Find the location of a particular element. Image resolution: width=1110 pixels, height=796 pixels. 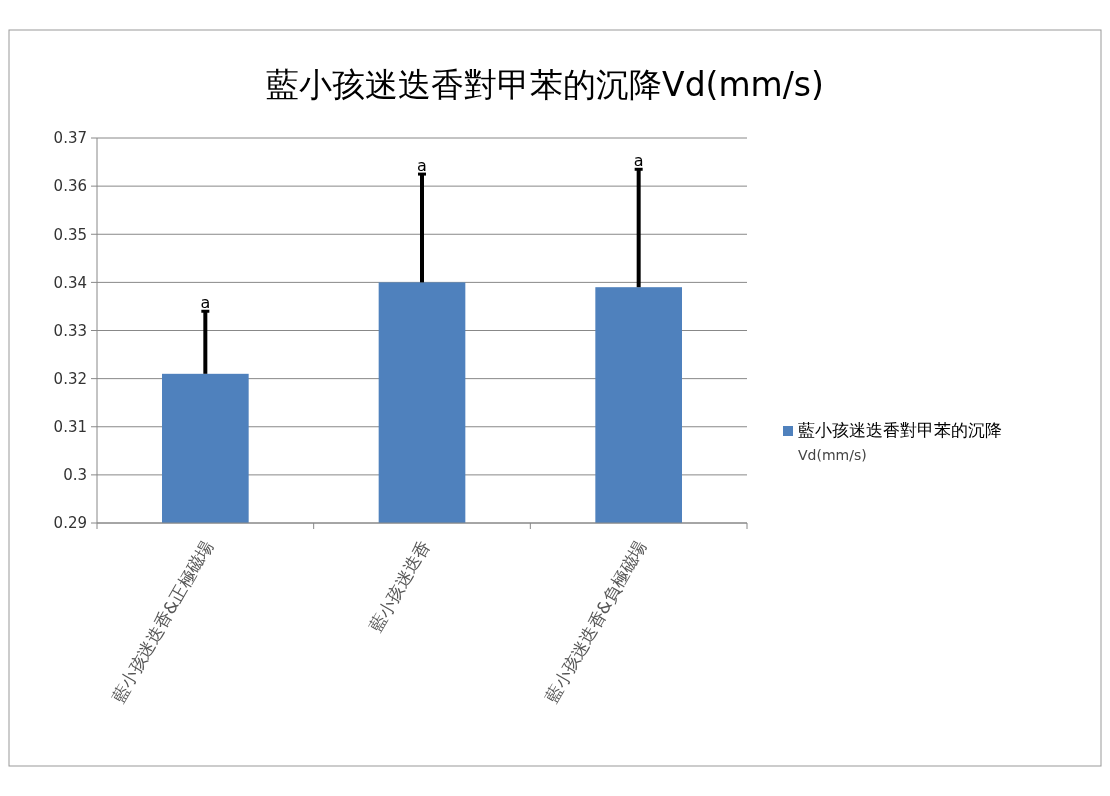

y-tick-label: 0.3 is located at coordinates (75, 475).